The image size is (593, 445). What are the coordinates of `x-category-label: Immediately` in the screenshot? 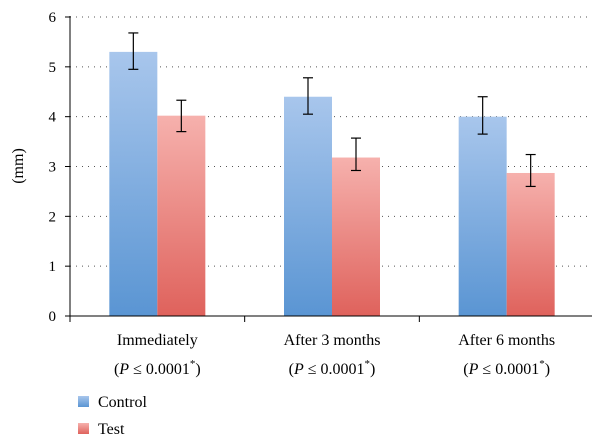 It's located at (157, 340).